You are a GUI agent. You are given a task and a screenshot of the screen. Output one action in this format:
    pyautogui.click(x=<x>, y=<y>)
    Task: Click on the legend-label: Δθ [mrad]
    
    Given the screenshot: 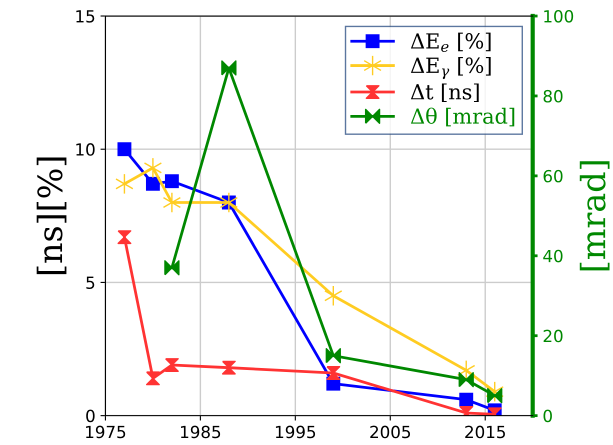 What is the action you would take?
    pyautogui.click(x=462, y=117)
    